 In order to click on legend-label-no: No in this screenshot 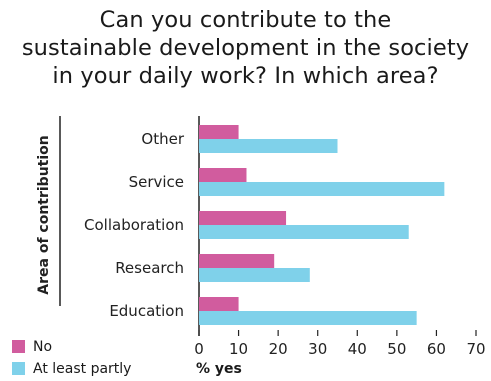, I will do `click(43, 347)`.